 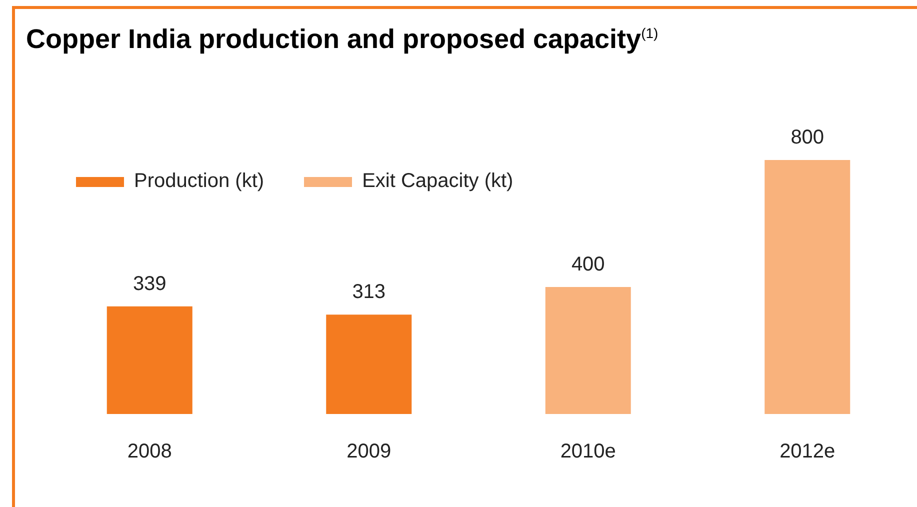 I want to click on x-tick-label: 2008, so click(x=149, y=451).